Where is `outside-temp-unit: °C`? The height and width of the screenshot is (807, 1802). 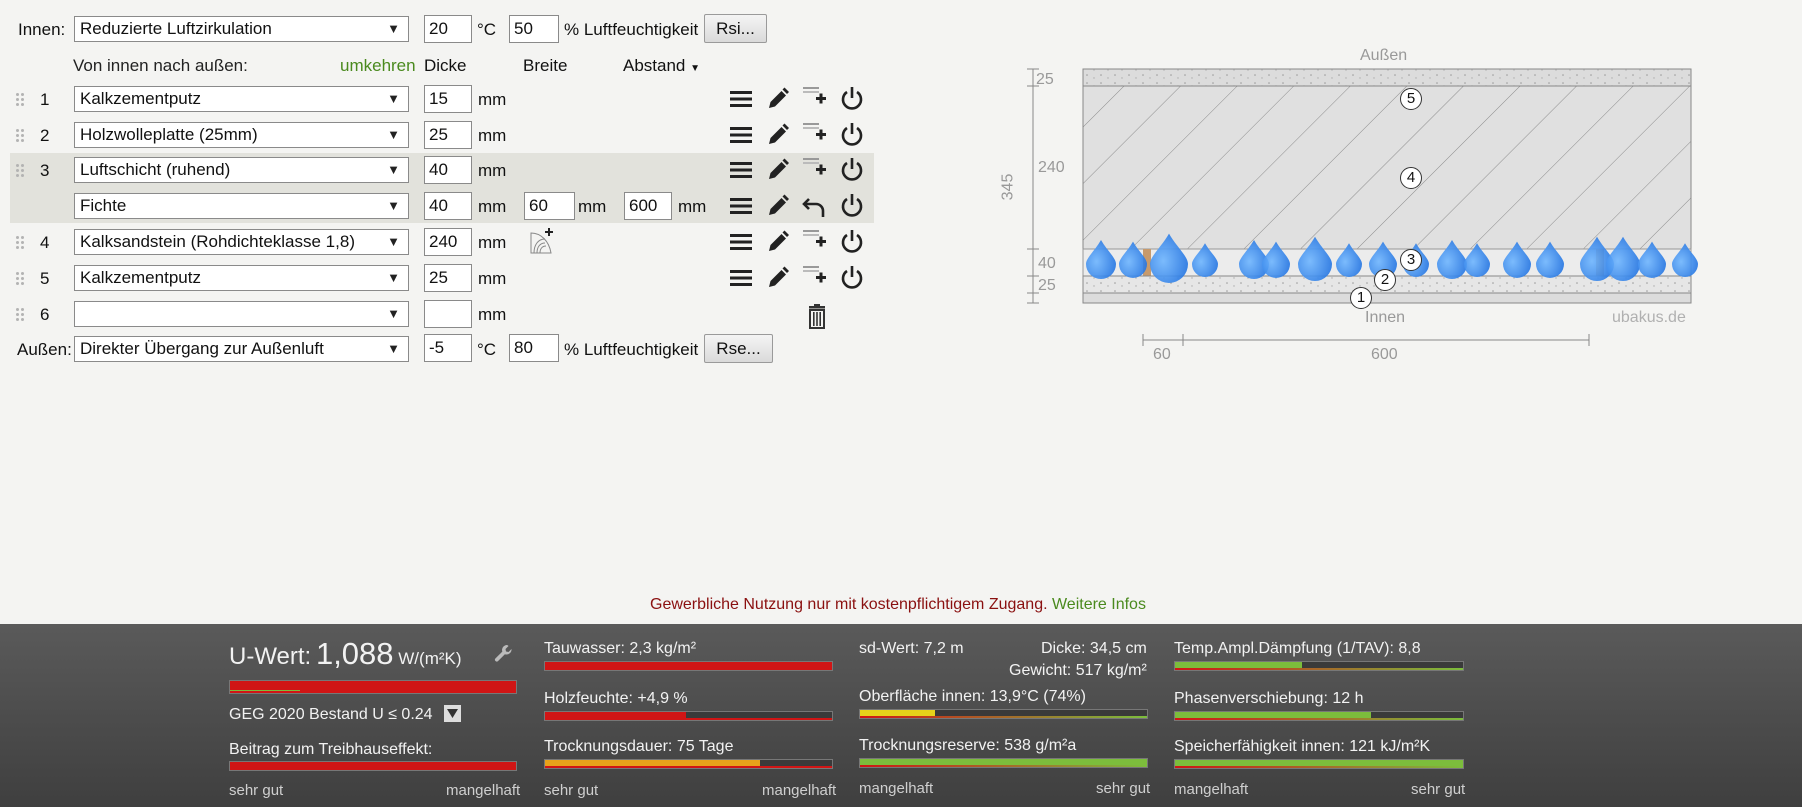
outside-temp-unit: °C is located at coordinates (487, 349).